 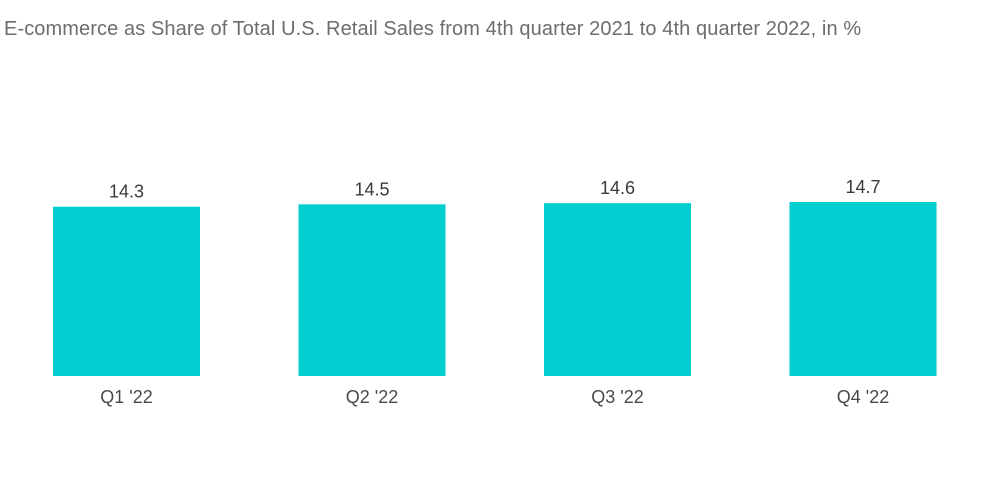 I want to click on category-label-1: Q1 '22, so click(x=126, y=397).